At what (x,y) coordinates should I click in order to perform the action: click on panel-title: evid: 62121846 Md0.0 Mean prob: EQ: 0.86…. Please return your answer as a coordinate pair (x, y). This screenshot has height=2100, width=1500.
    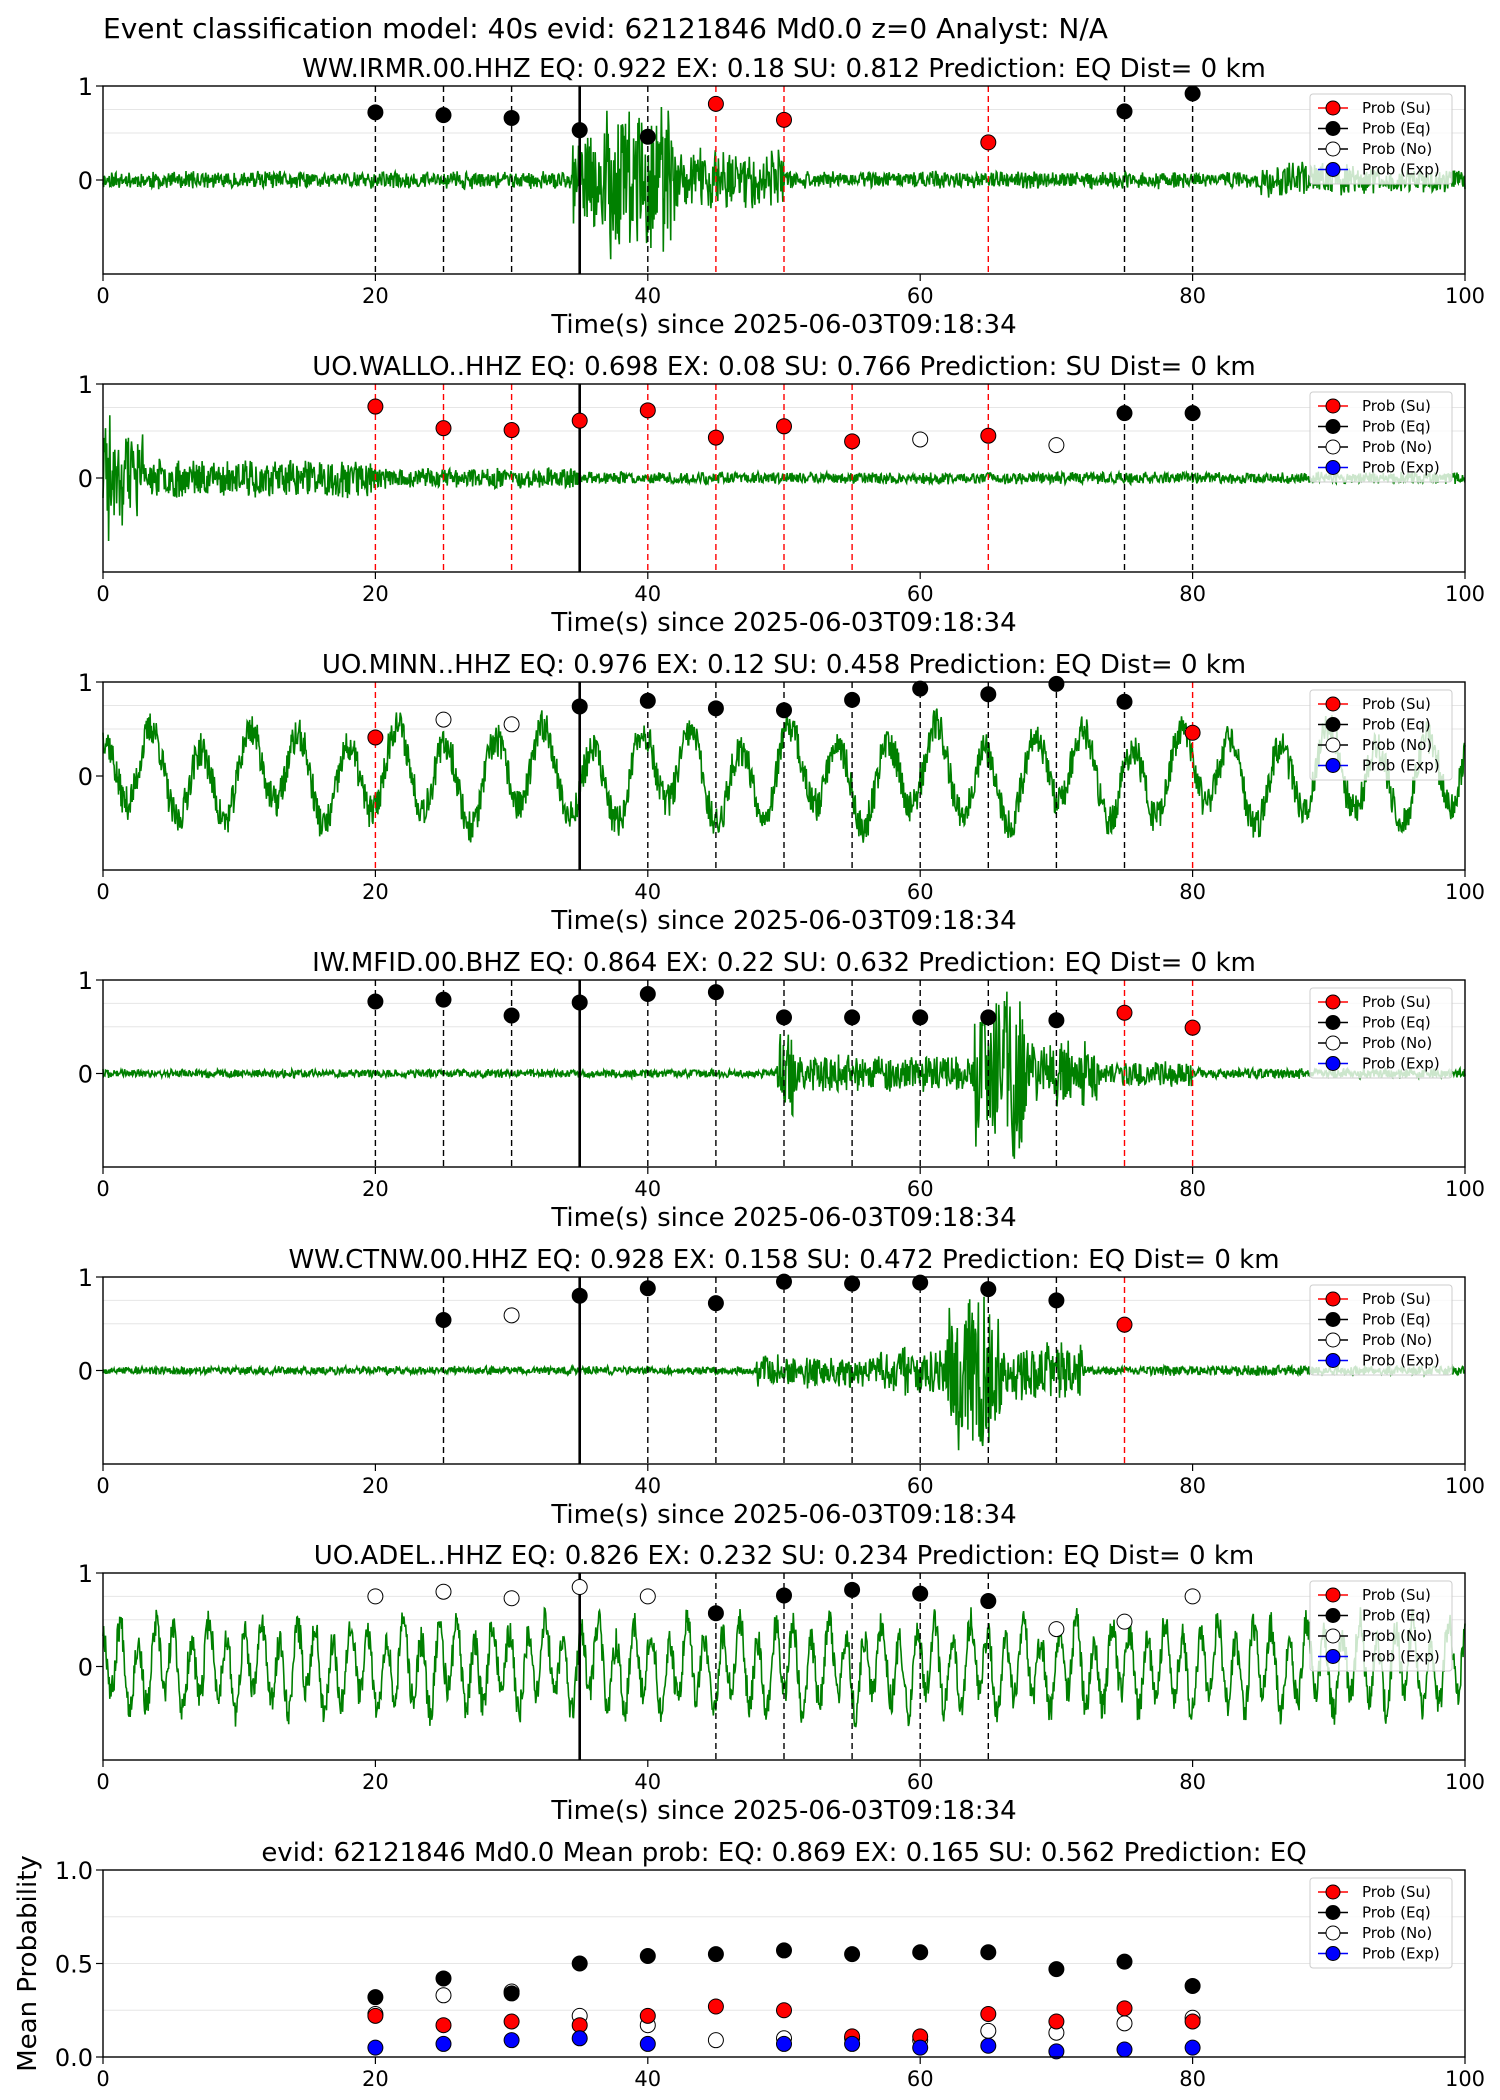
    Looking at the image, I should click on (783, 1853).